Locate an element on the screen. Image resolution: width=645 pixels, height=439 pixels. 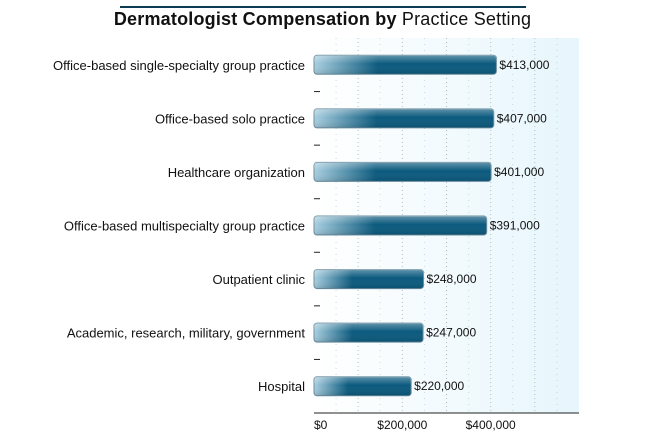
category-label: Office-based solo practice is located at coordinates (230, 118).